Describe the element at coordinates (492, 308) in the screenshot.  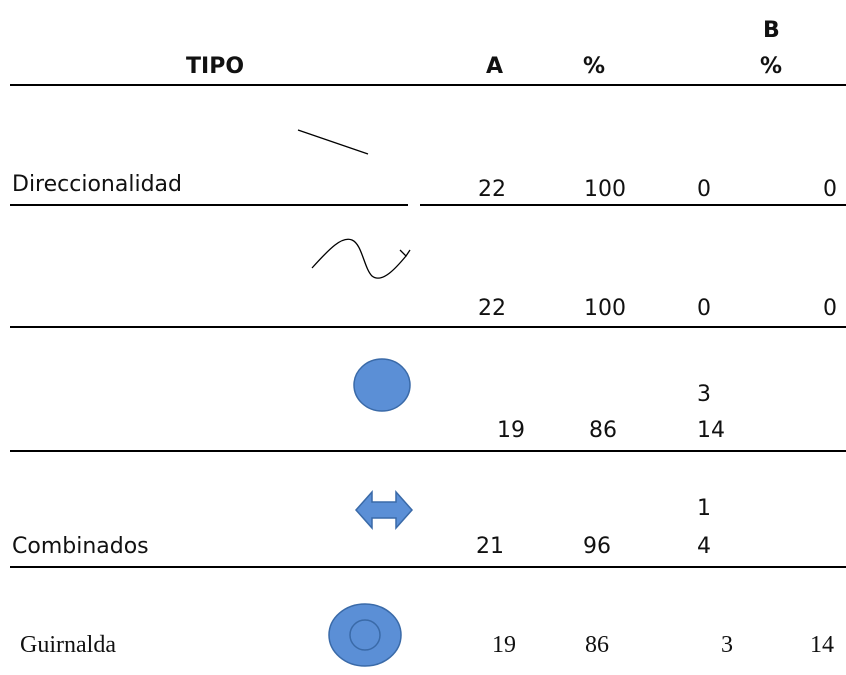
I see `row-2-a: 22` at that location.